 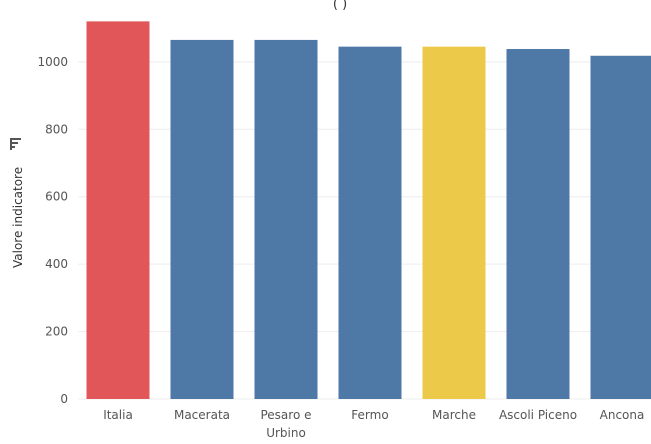 What do you see at coordinates (286, 219) in the screenshot?
I see `bar-pesaro-e-urbino` at bounding box center [286, 219].